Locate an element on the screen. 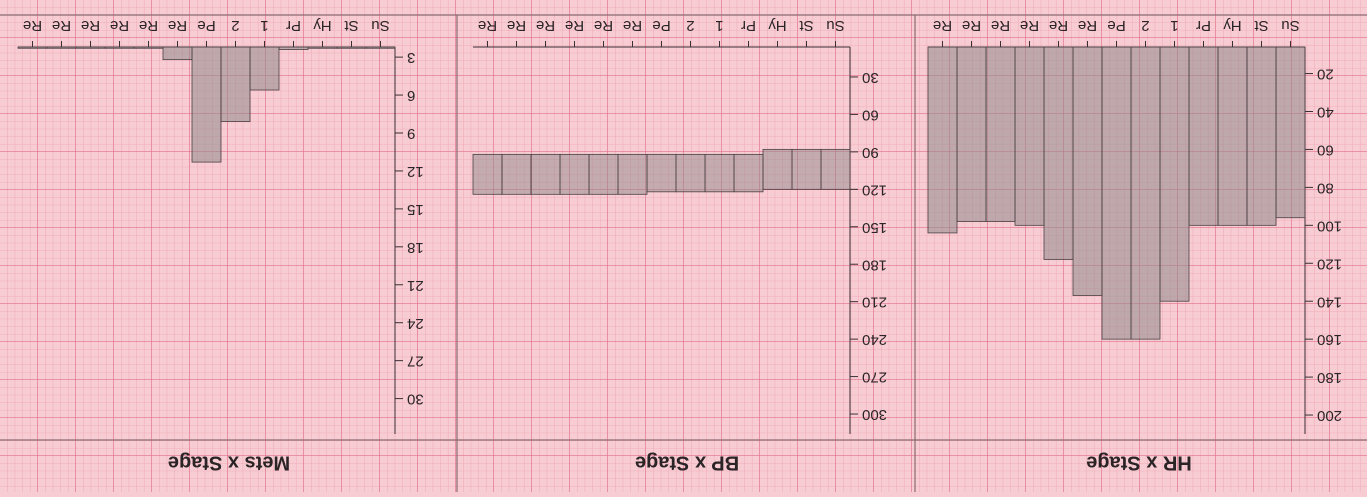 The height and width of the screenshot is (497, 1367). y-tick-label: 120 is located at coordinates (1329, 263).